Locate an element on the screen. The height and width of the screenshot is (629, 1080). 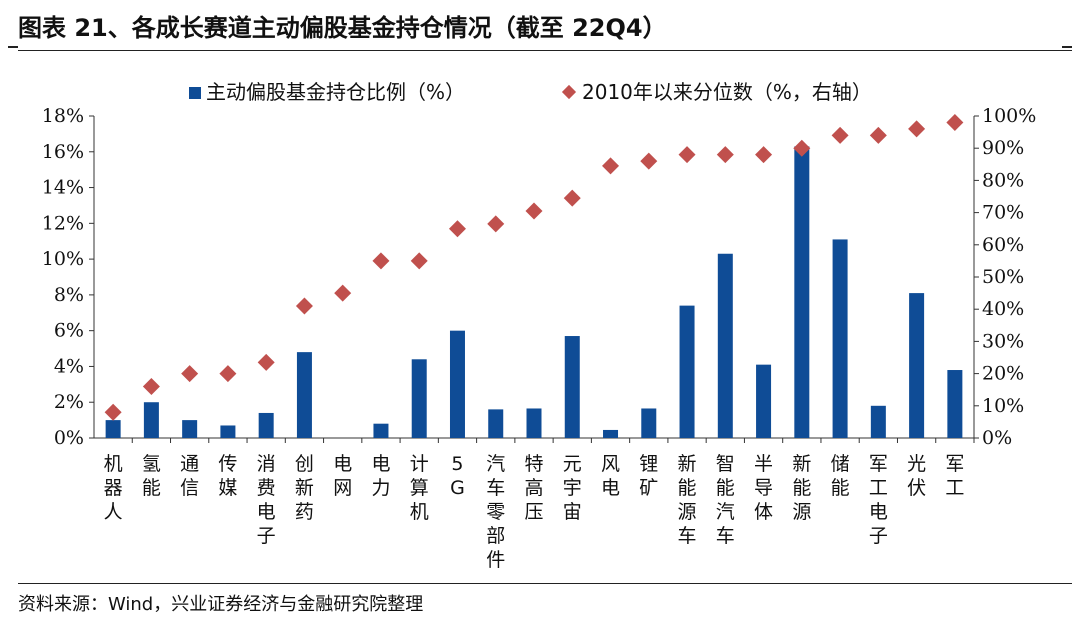
x-axis-label: 计算机 is located at coordinates (419, 488).